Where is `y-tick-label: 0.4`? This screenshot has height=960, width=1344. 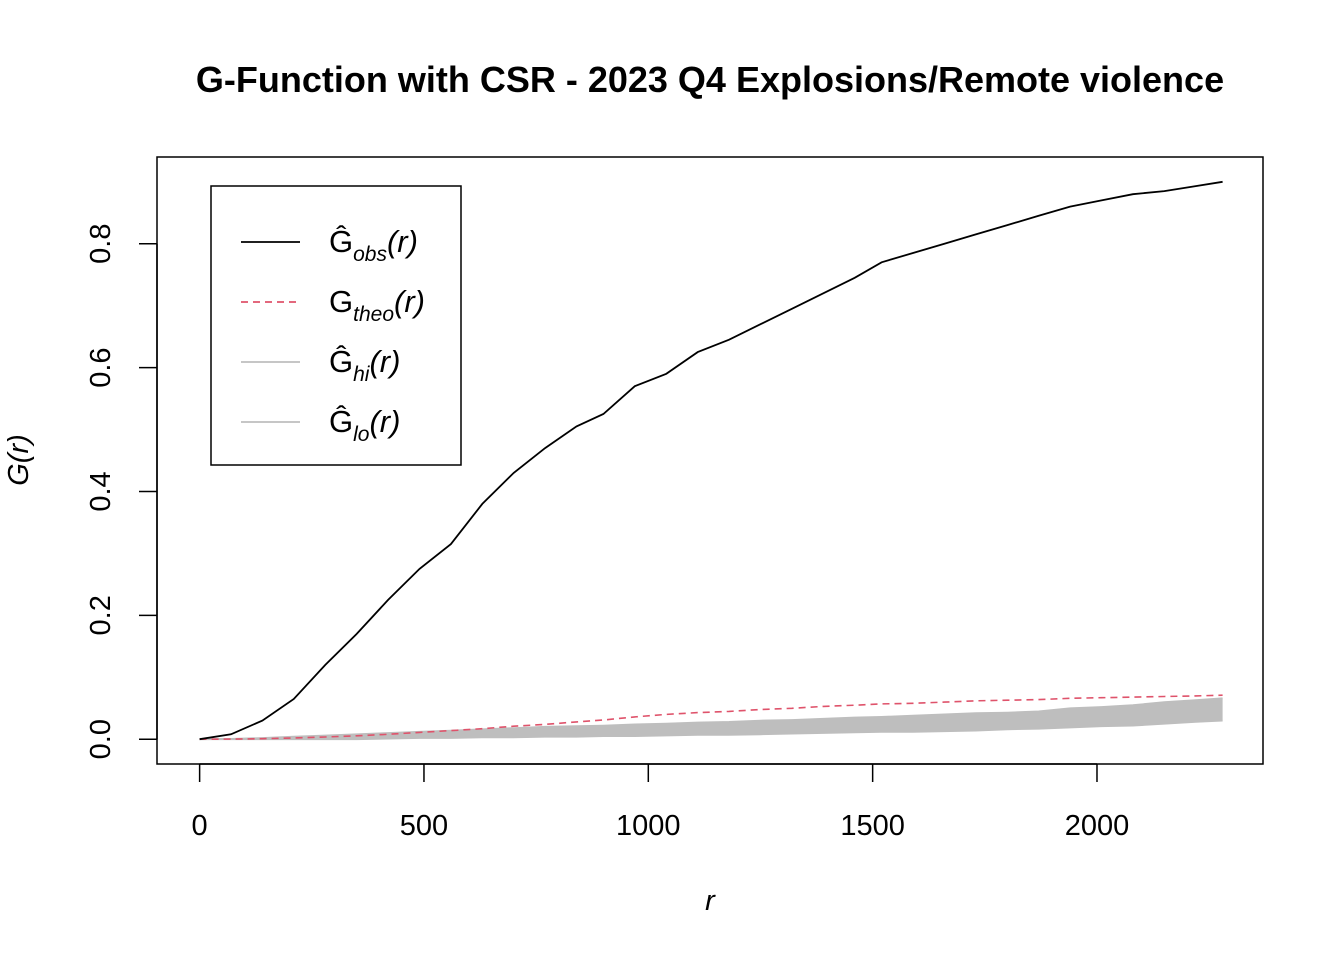
y-tick-label: 0.4 is located at coordinates (101, 491).